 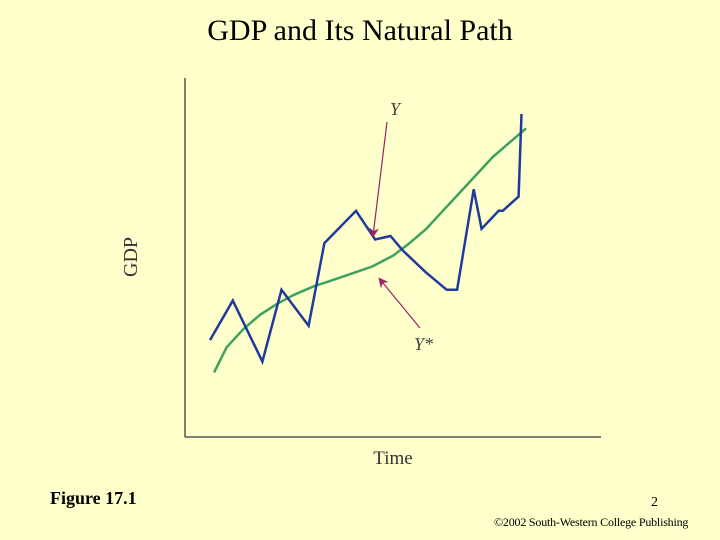 I want to click on y-axis-label: GDP, so click(x=131, y=257).